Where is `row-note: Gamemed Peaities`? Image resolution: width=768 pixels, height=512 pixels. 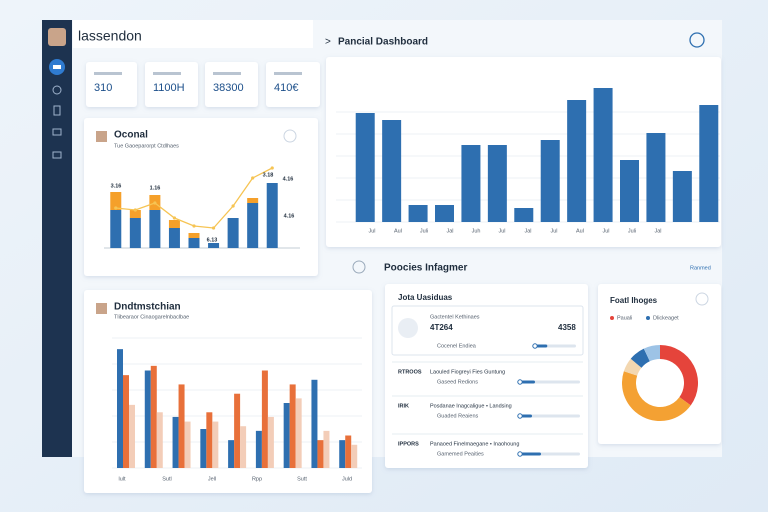 row-note: Gamemed Peaities is located at coordinates (460, 454).